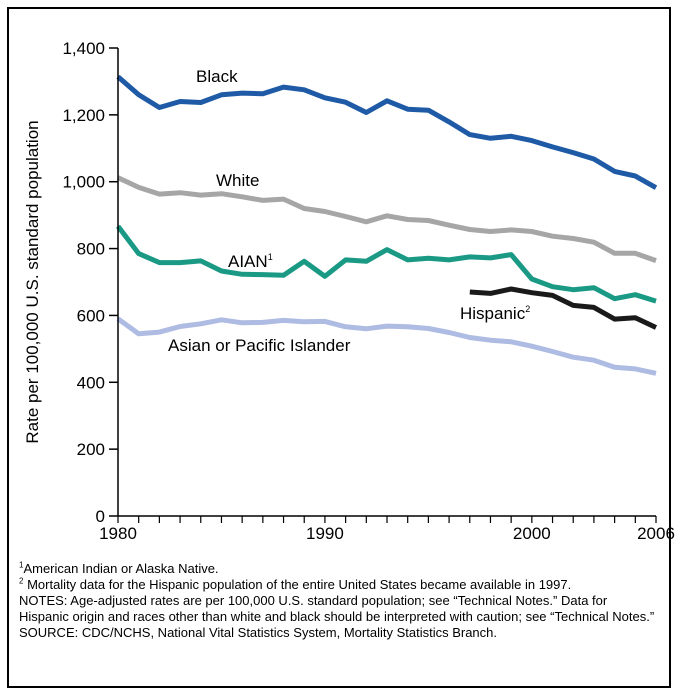  What do you see at coordinates (563, 308) in the screenshot?
I see `series-line-hispanic` at bounding box center [563, 308].